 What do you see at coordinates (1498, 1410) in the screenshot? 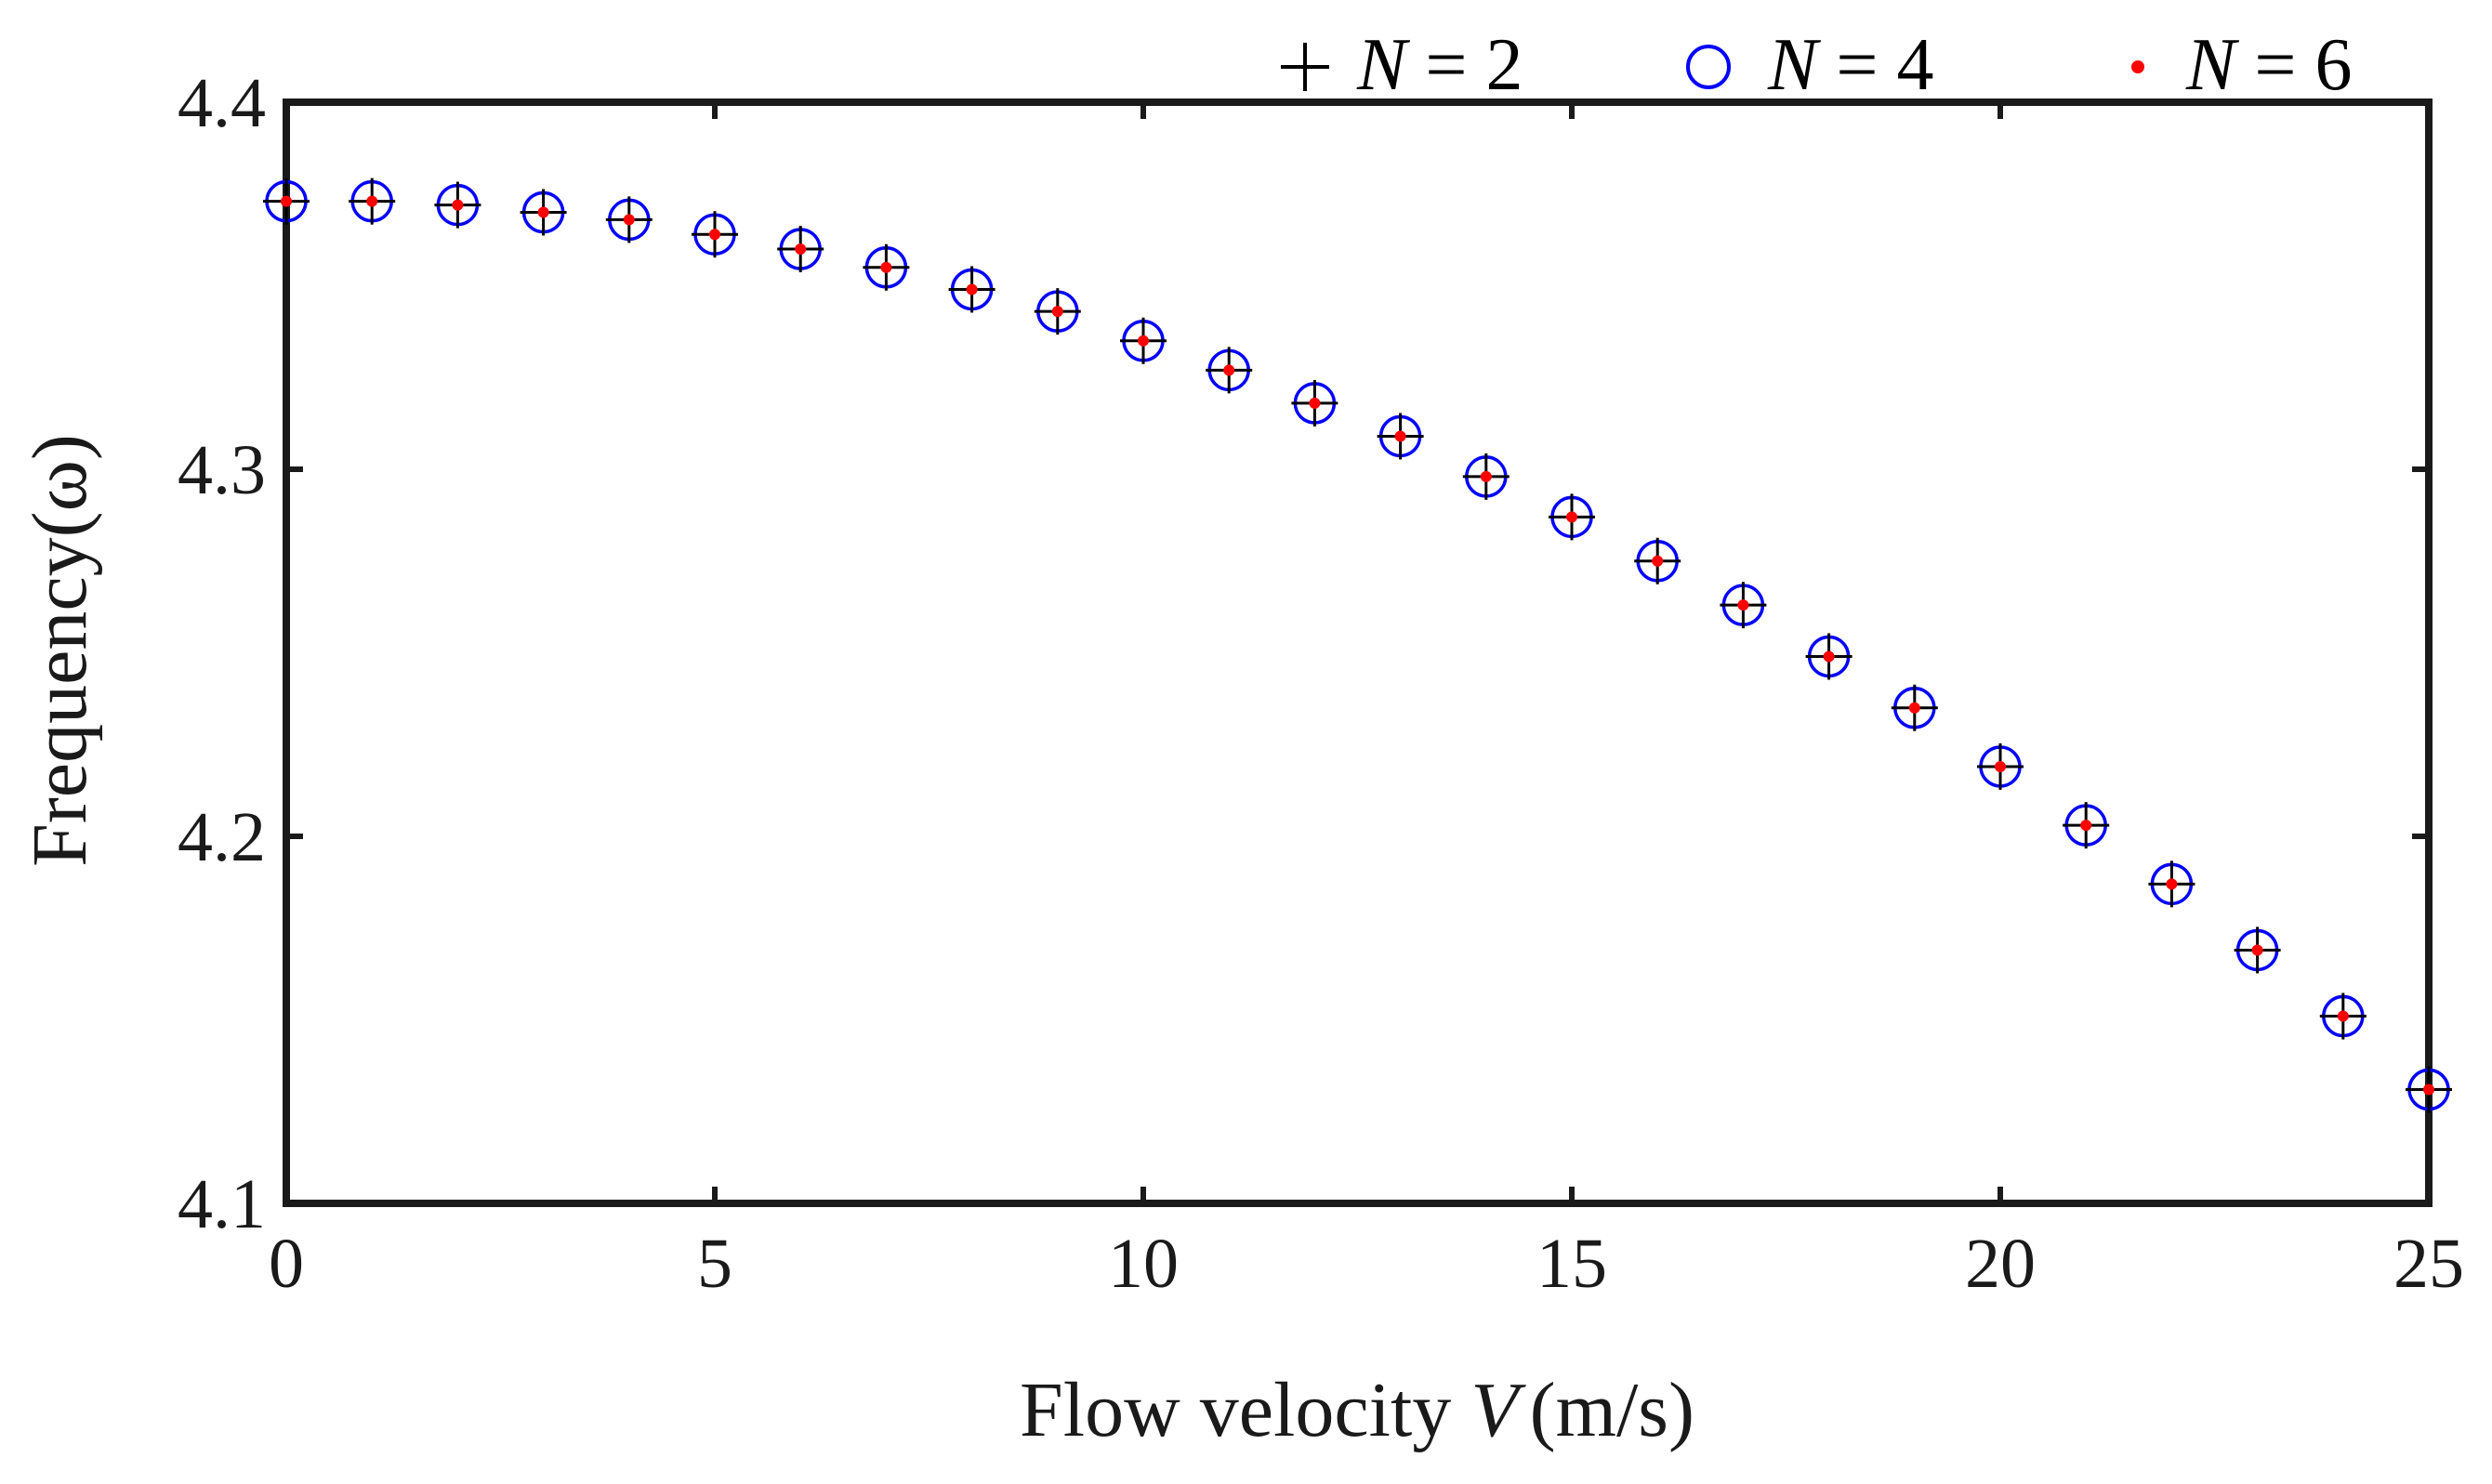
I see `x-axis-label-var: V` at bounding box center [1498, 1410].